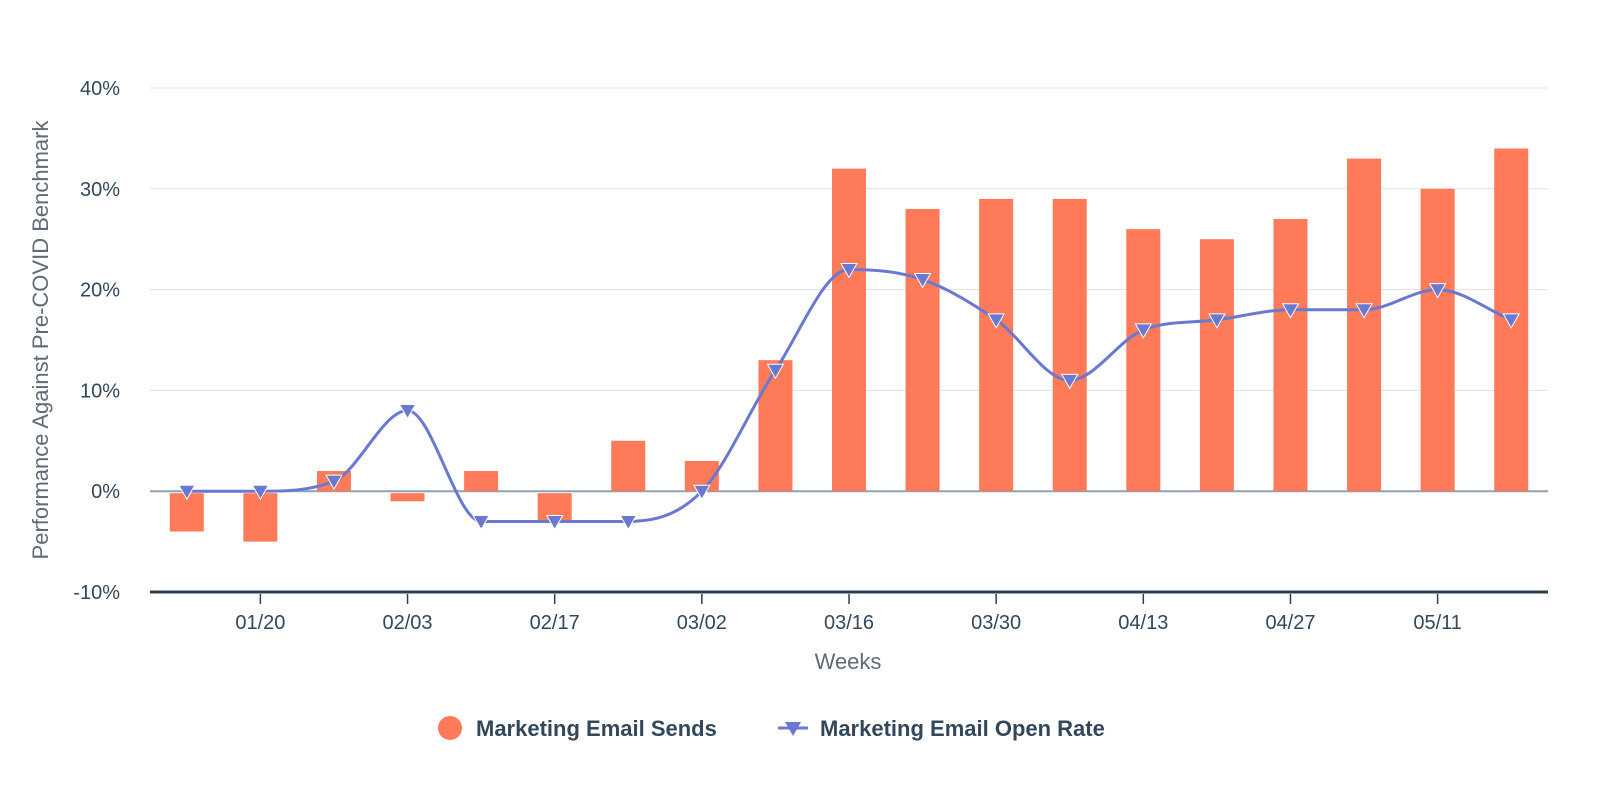  I want to click on x-tick-label: 02/17, so click(555, 623).